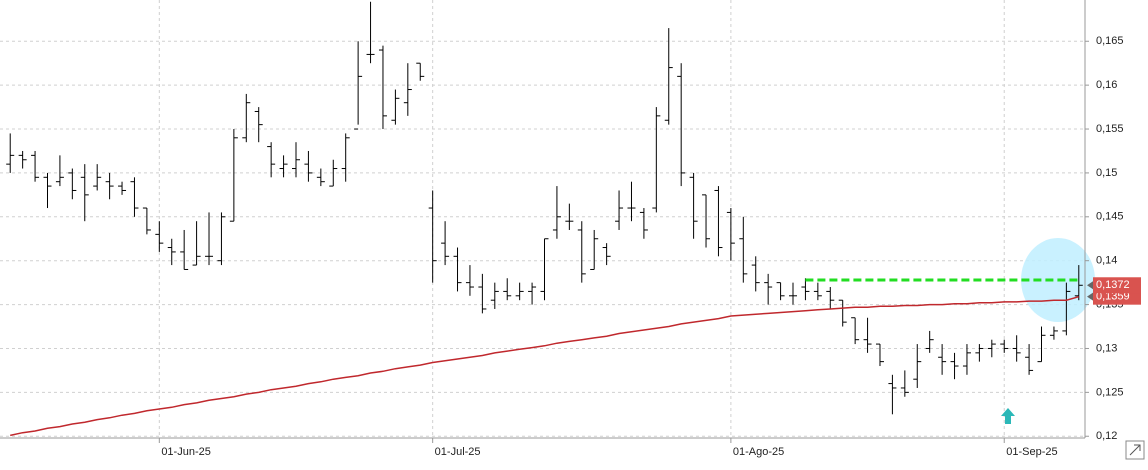 This screenshot has width=1148, height=470. What do you see at coordinates (1110, 129) in the screenshot?
I see `y-tick-label: 0,155` at bounding box center [1110, 129].